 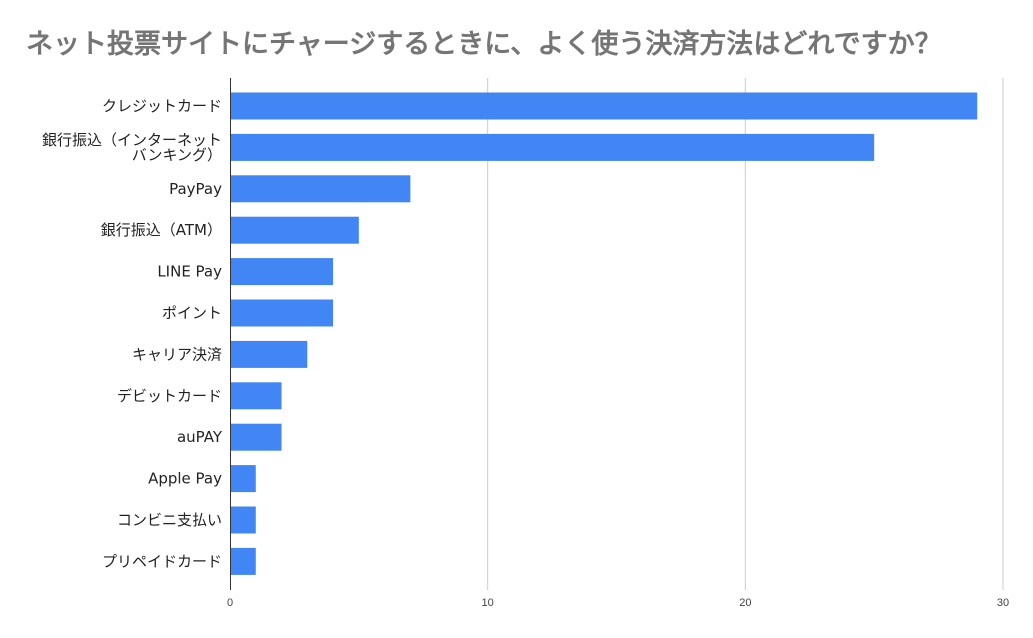 What do you see at coordinates (161, 230) in the screenshot?
I see `category-label: 銀行振込（ATM）` at bounding box center [161, 230].